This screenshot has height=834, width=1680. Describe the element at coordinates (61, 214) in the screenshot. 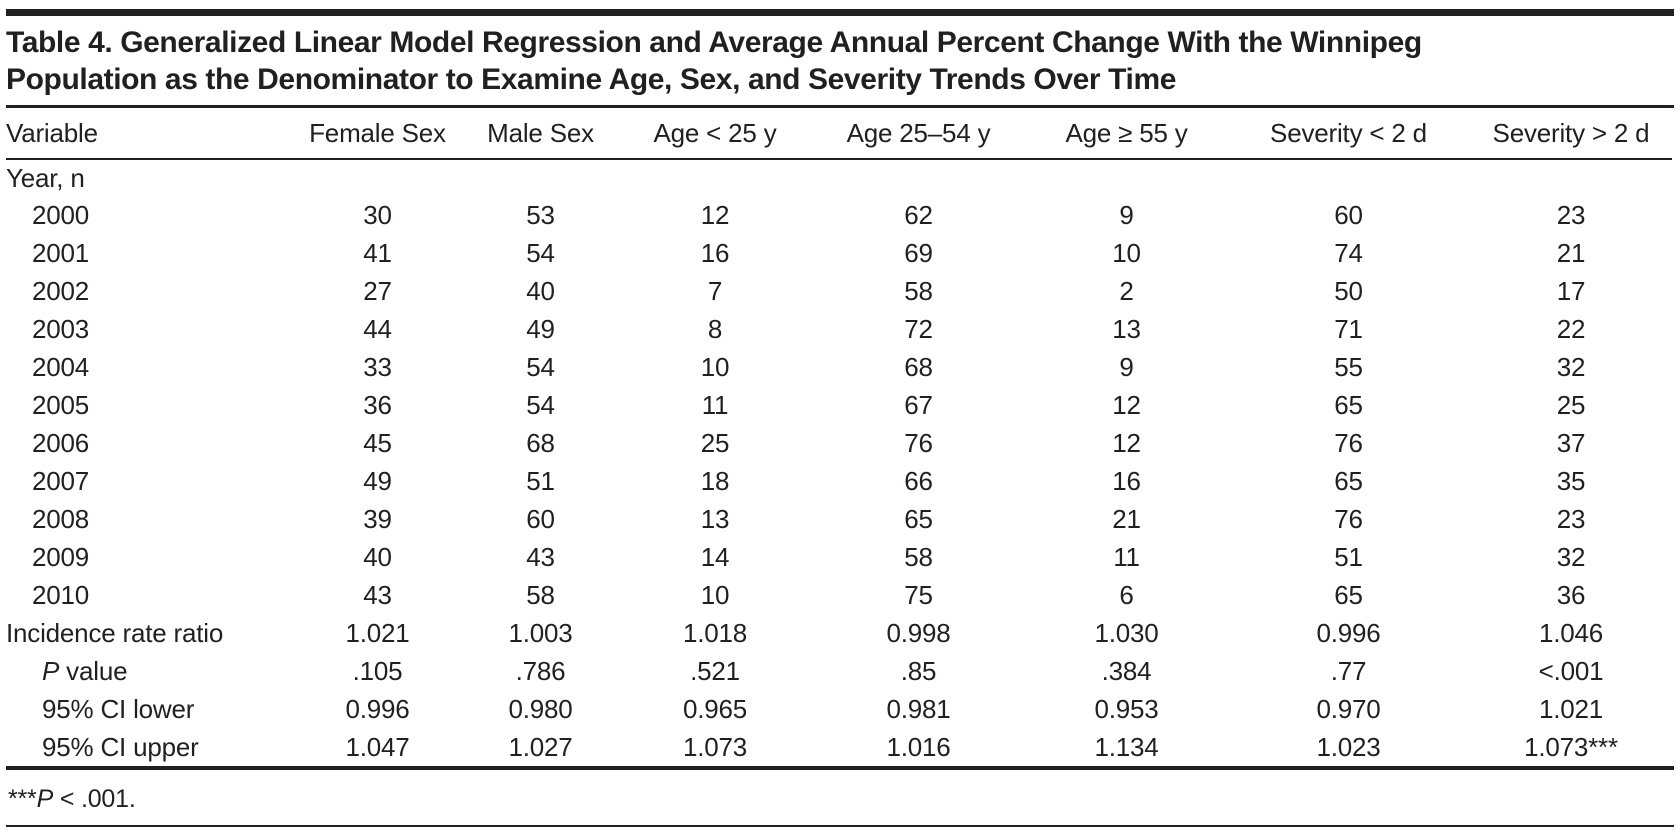

I see `row-label: 2000` at that location.